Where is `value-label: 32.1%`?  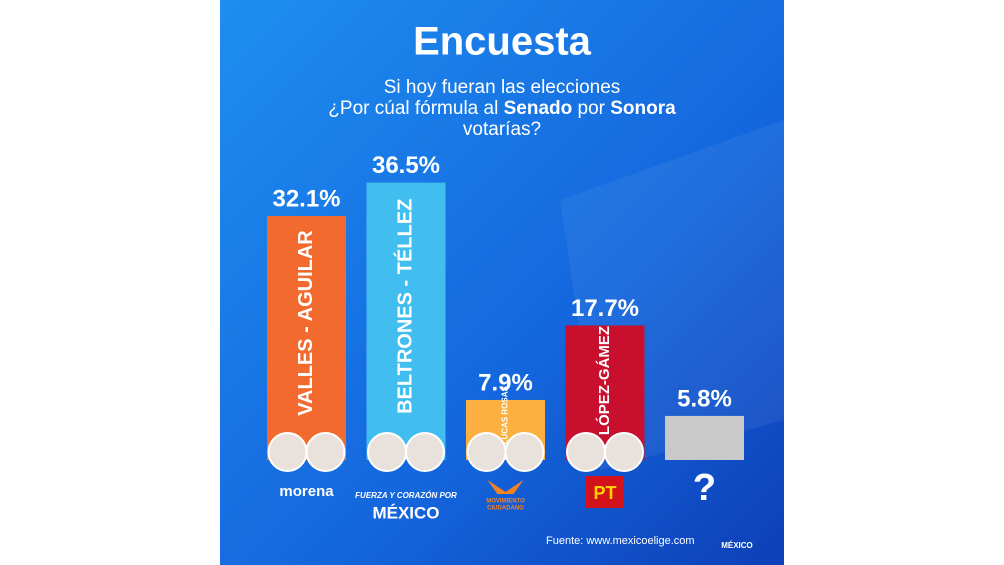
value-label: 32.1% is located at coordinates (306, 198).